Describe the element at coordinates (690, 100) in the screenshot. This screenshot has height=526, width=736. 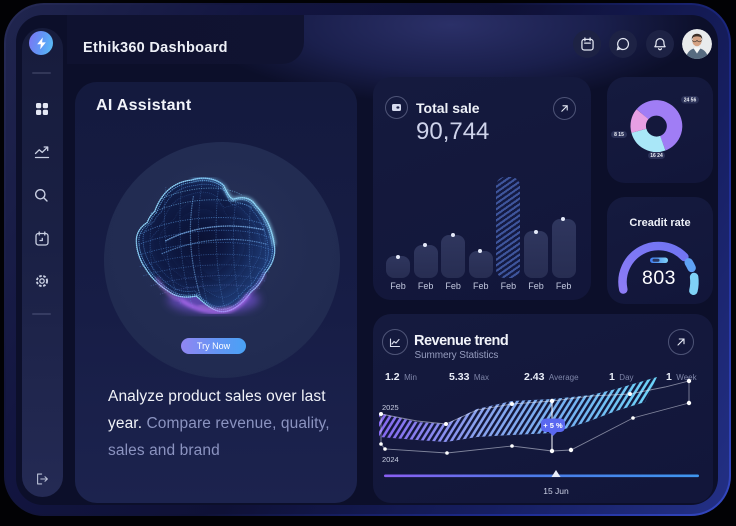
I see `svg-text: 24 56` at that location.